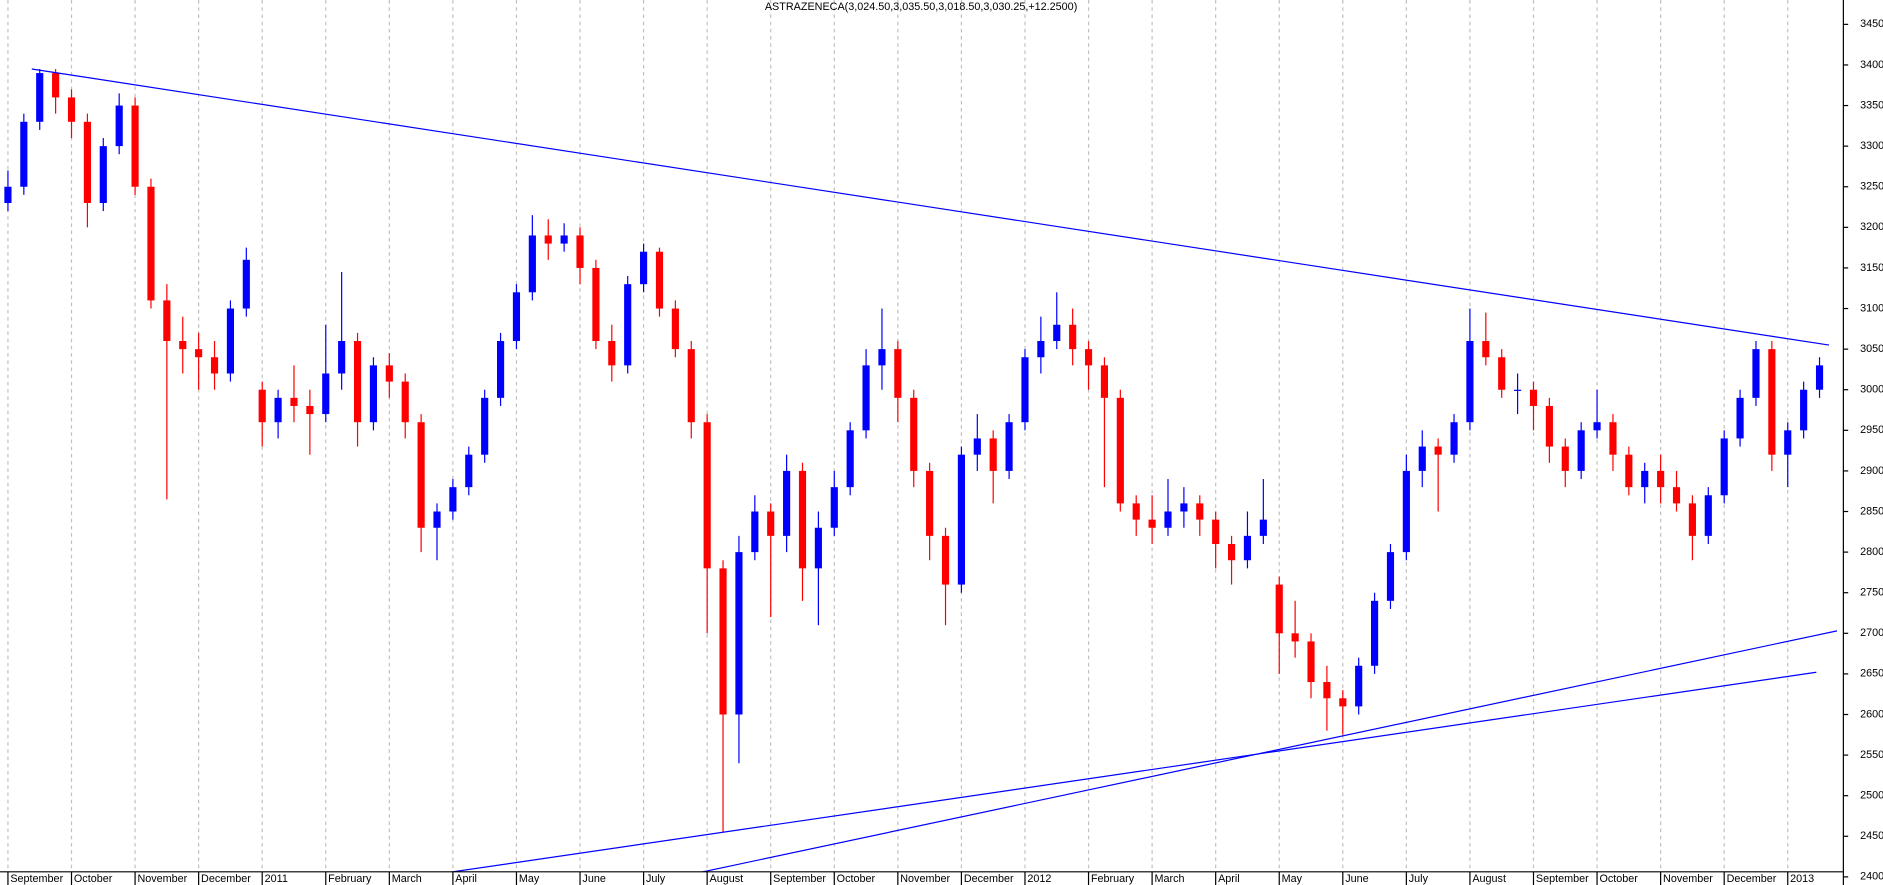 The width and height of the screenshot is (1883, 885). What do you see at coordinates (1871, 227) in the screenshot?
I see `y-tick-label: 3200` at bounding box center [1871, 227].